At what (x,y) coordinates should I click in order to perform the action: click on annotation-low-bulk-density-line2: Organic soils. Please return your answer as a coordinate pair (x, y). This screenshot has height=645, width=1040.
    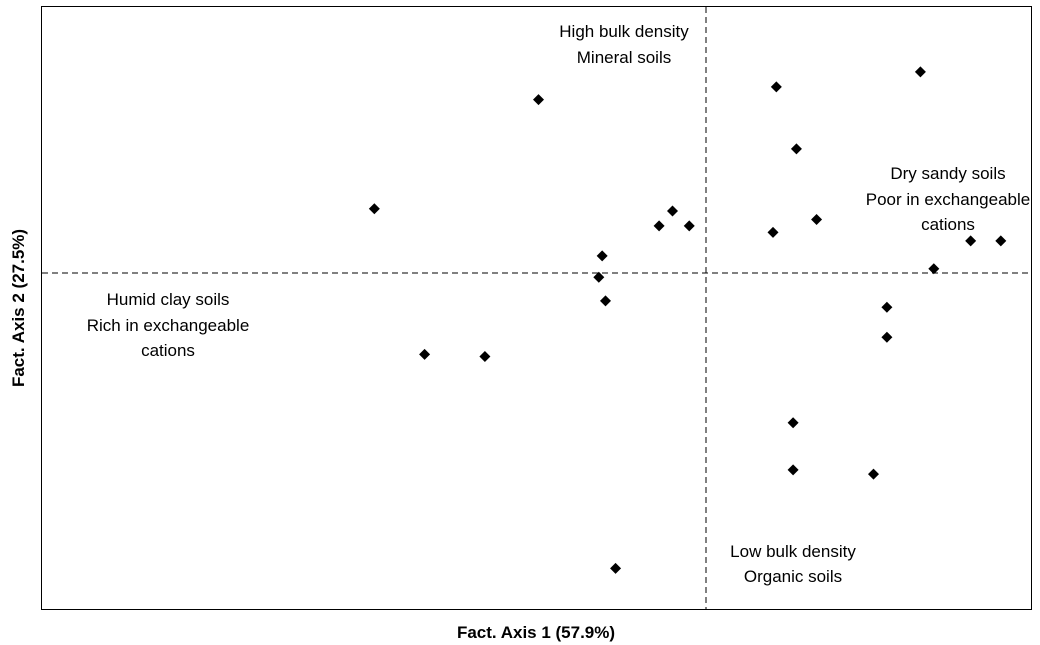
    Looking at the image, I should click on (793, 576).